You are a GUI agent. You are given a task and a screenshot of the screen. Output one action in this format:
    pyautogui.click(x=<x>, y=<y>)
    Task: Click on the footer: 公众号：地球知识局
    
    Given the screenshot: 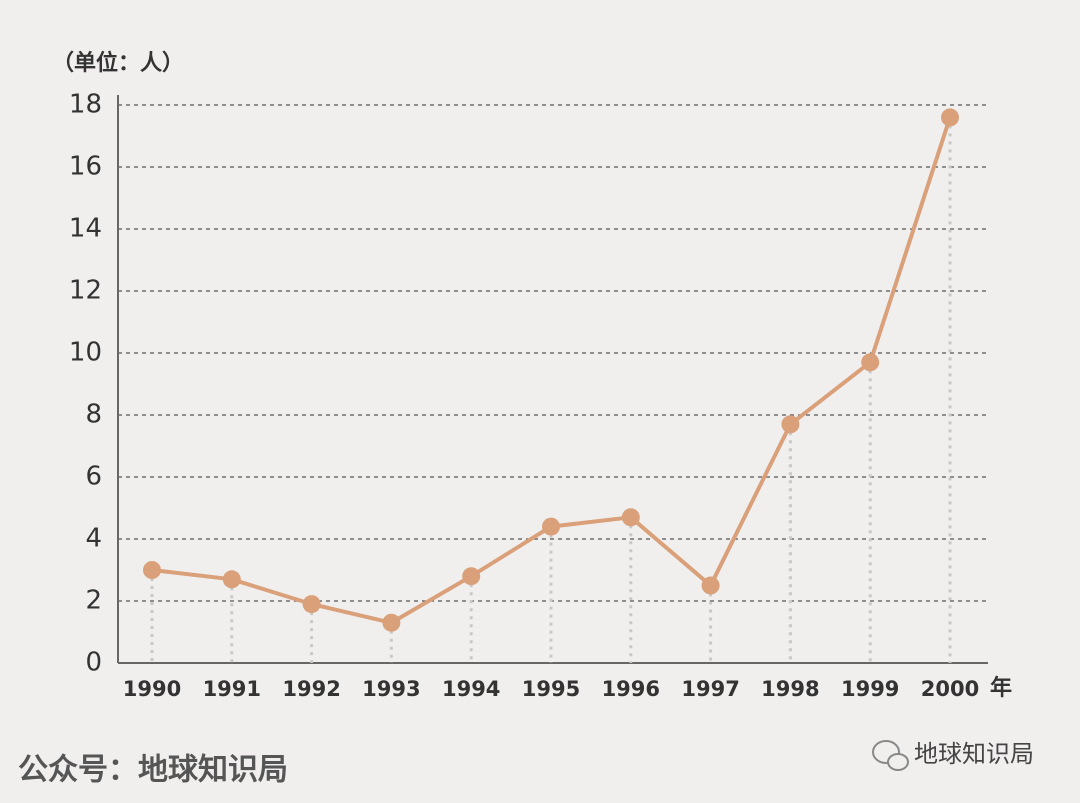 What is the action you would take?
    pyautogui.click(x=153, y=770)
    